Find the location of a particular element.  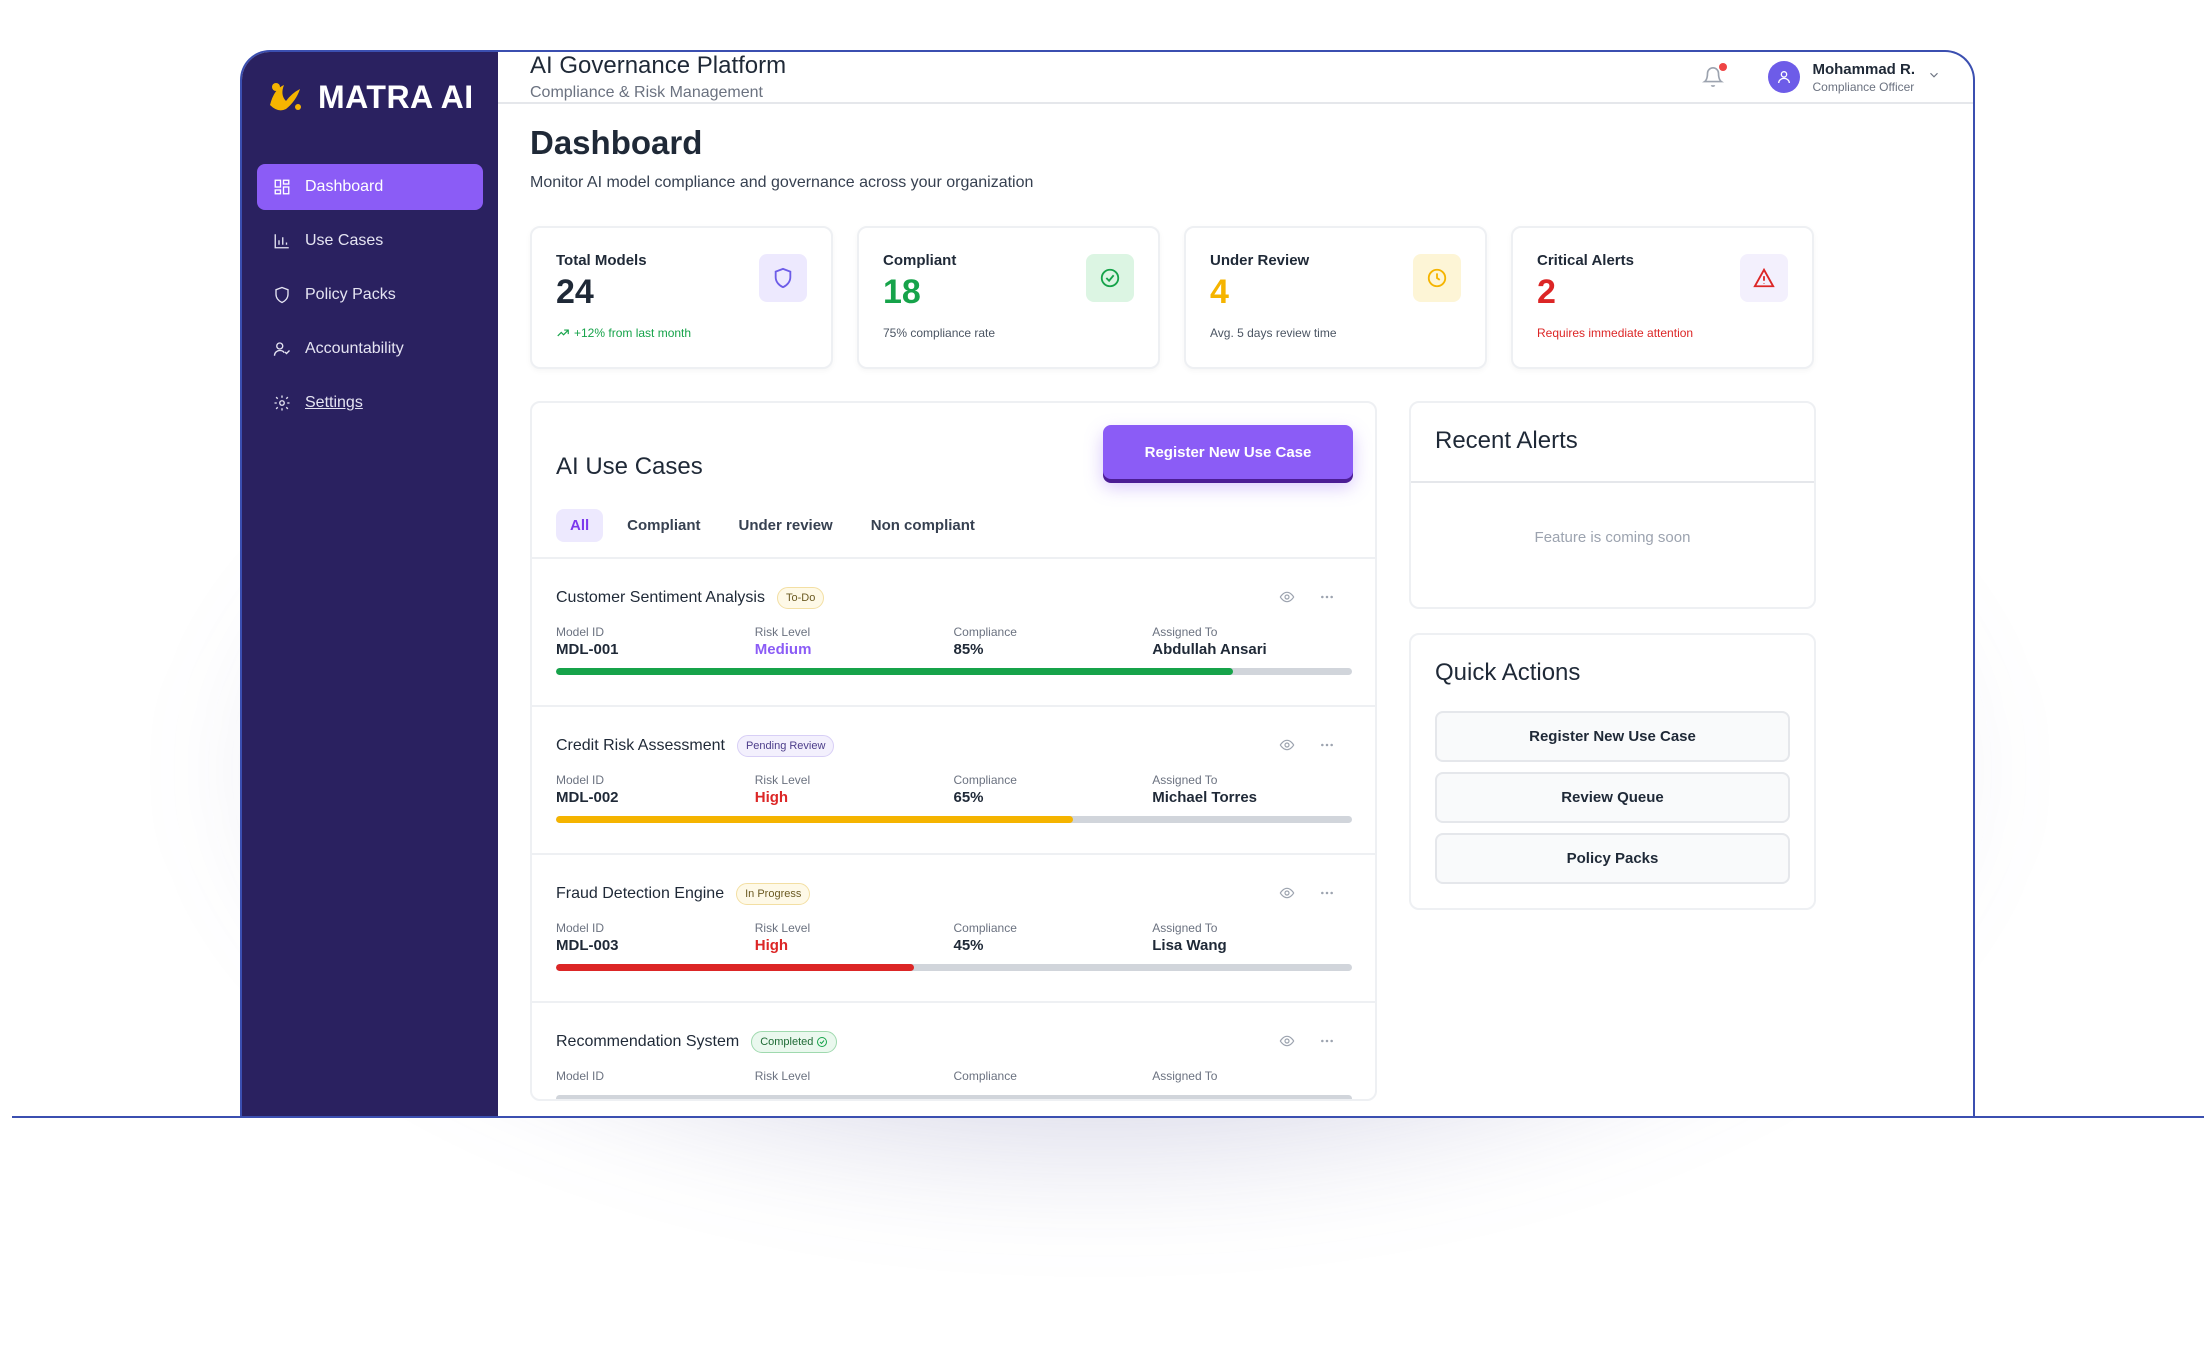

stat-foot-text: Requires immediate attention is located at coordinates (1615, 333).